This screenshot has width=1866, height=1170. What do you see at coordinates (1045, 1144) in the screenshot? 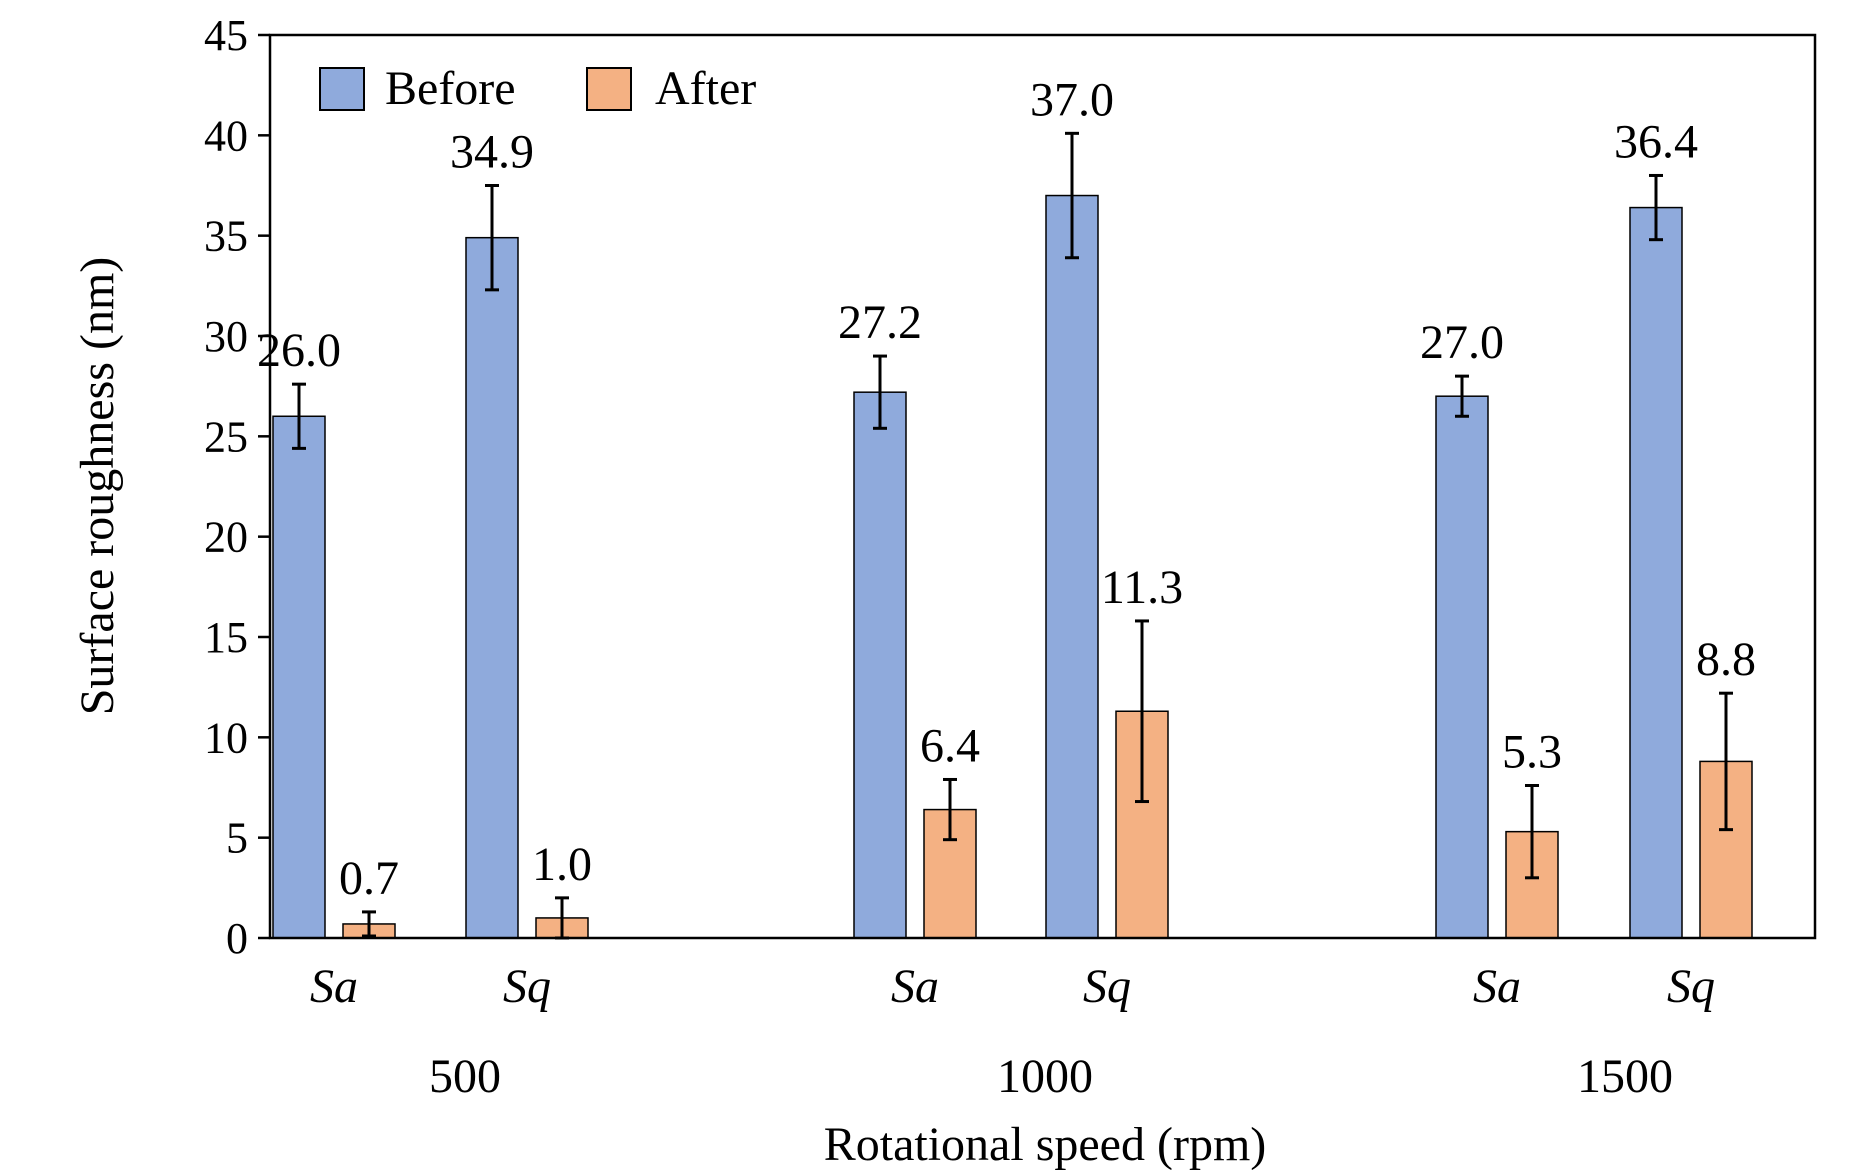
I see `x-axis-title: Rotational speed (rpm)` at bounding box center [1045, 1144].